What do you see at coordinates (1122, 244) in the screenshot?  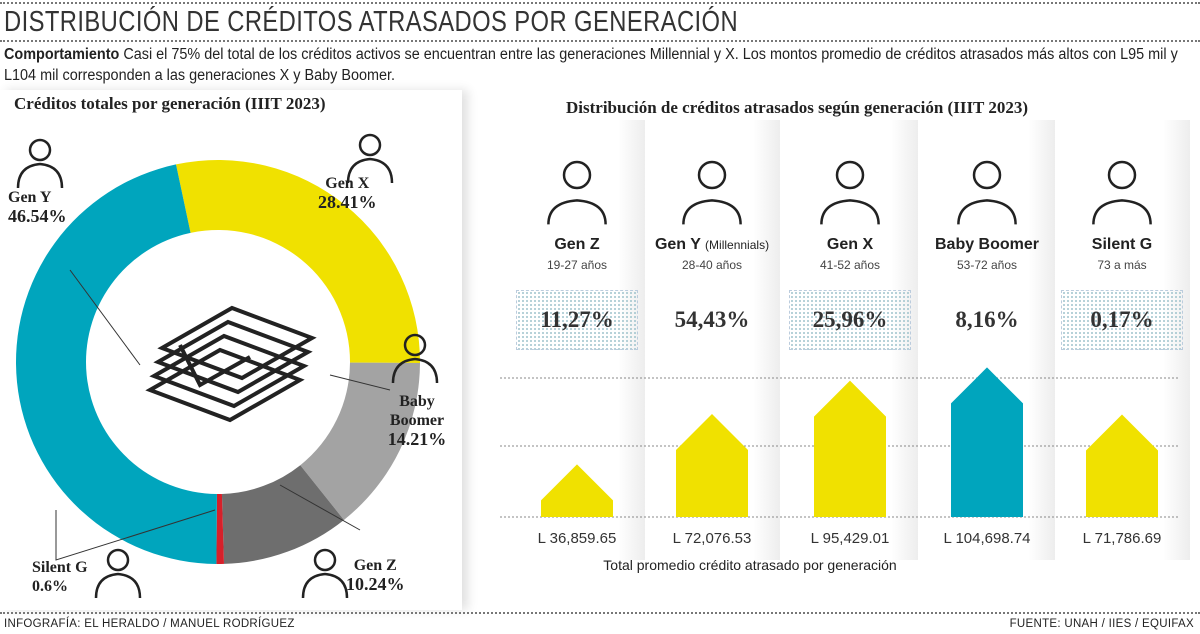 I see `generation-name: Silent G` at bounding box center [1122, 244].